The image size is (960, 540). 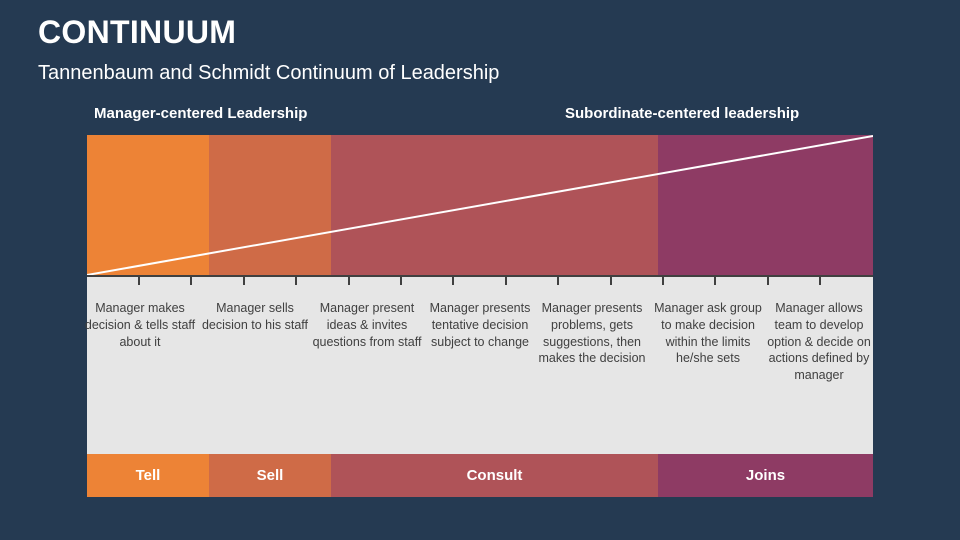 What do you see at coordinates (682, 113) in the screenshot?
I see `subordinate-centered-header: Subordinate-centered leadership` at bounding box center [682, 113].